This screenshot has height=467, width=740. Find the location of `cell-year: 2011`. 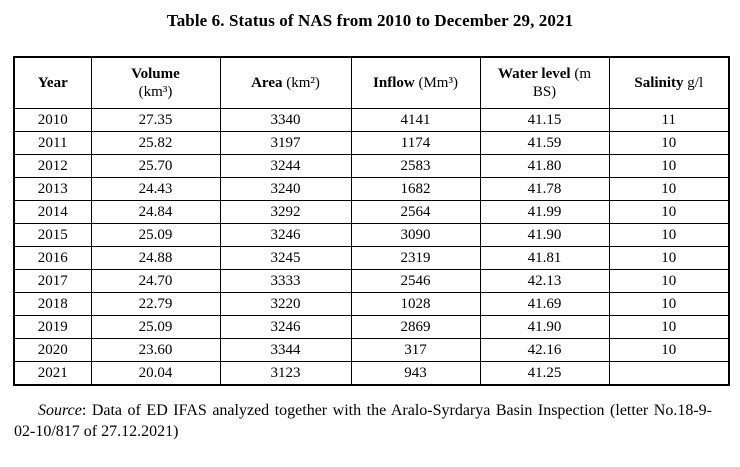

cell-year: 2011 is located at coordinates (52, 143).